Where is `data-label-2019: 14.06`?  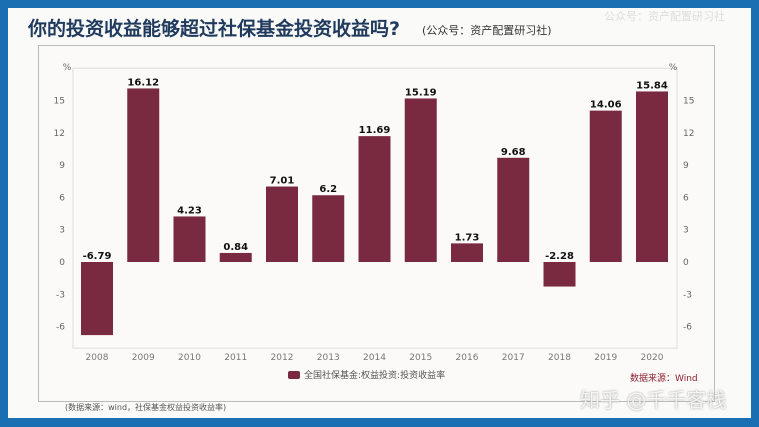
data-label-2019: 14.06 is located at coordinates (606, 105).